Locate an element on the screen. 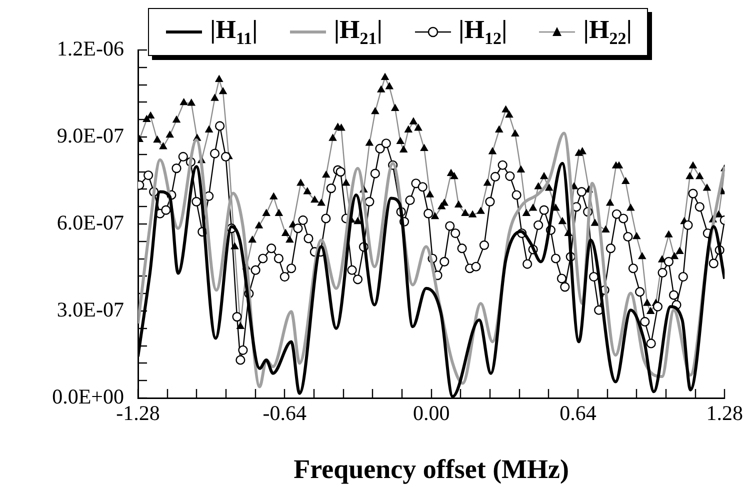 The width and height of the screenshot is (756, 501). legend-label: |H$_{22}$| is located at coordinates (607, 32).